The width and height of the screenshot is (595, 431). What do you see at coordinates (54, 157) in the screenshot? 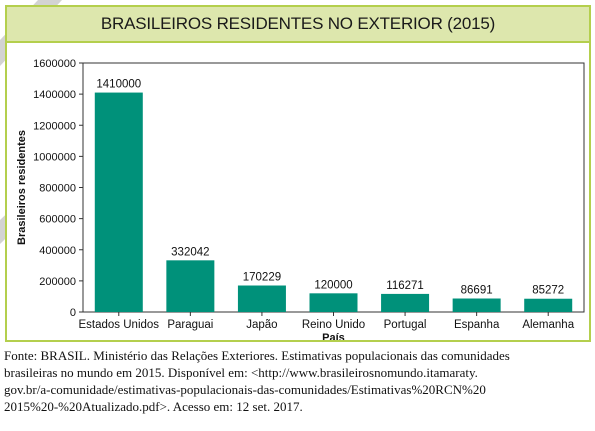
I see `y-tick-label: 1000000` at bounding box center [54, 157].